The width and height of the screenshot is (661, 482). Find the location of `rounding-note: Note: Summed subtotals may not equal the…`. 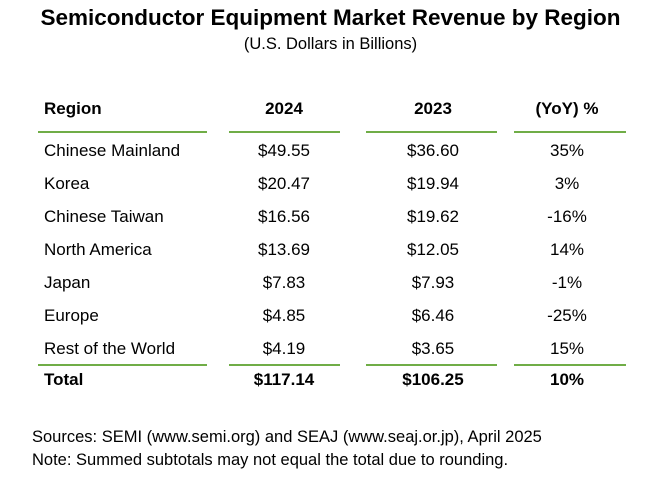

rounding-note: Note: Summed subtotals may not equal the… is located at coordinates (270, 460).